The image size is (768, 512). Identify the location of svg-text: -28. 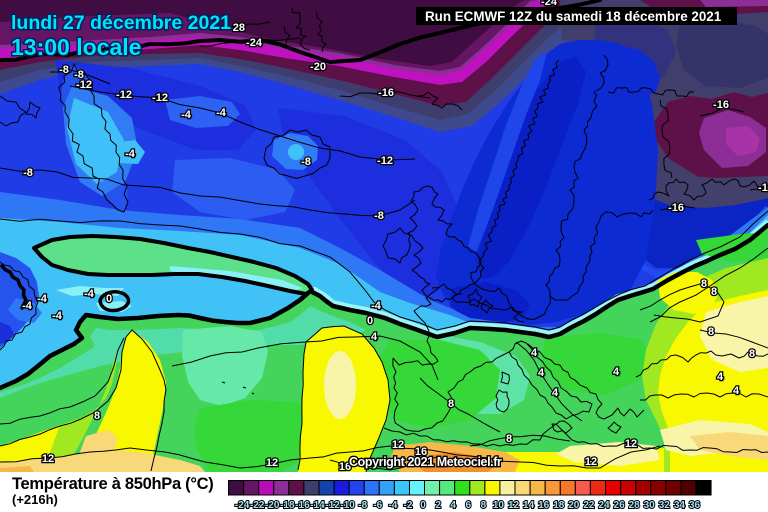
(237, 28).